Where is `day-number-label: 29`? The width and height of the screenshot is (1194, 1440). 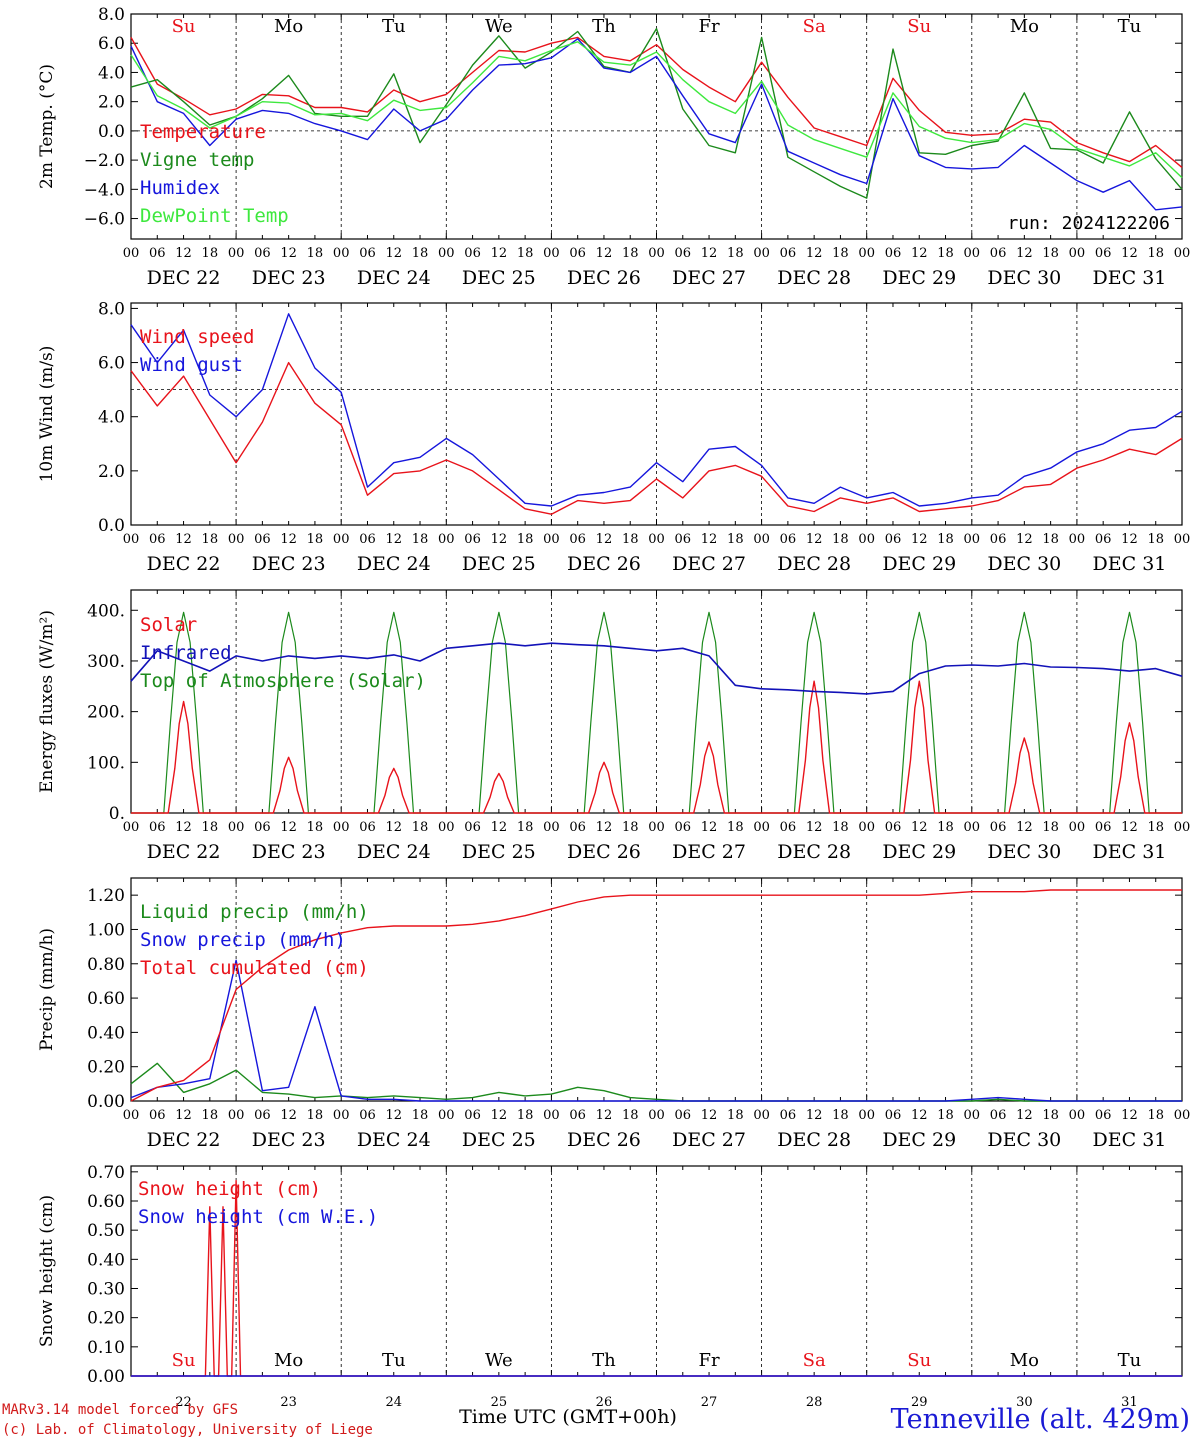 day-number-label: 29 is located at coordinates (919, 1402).